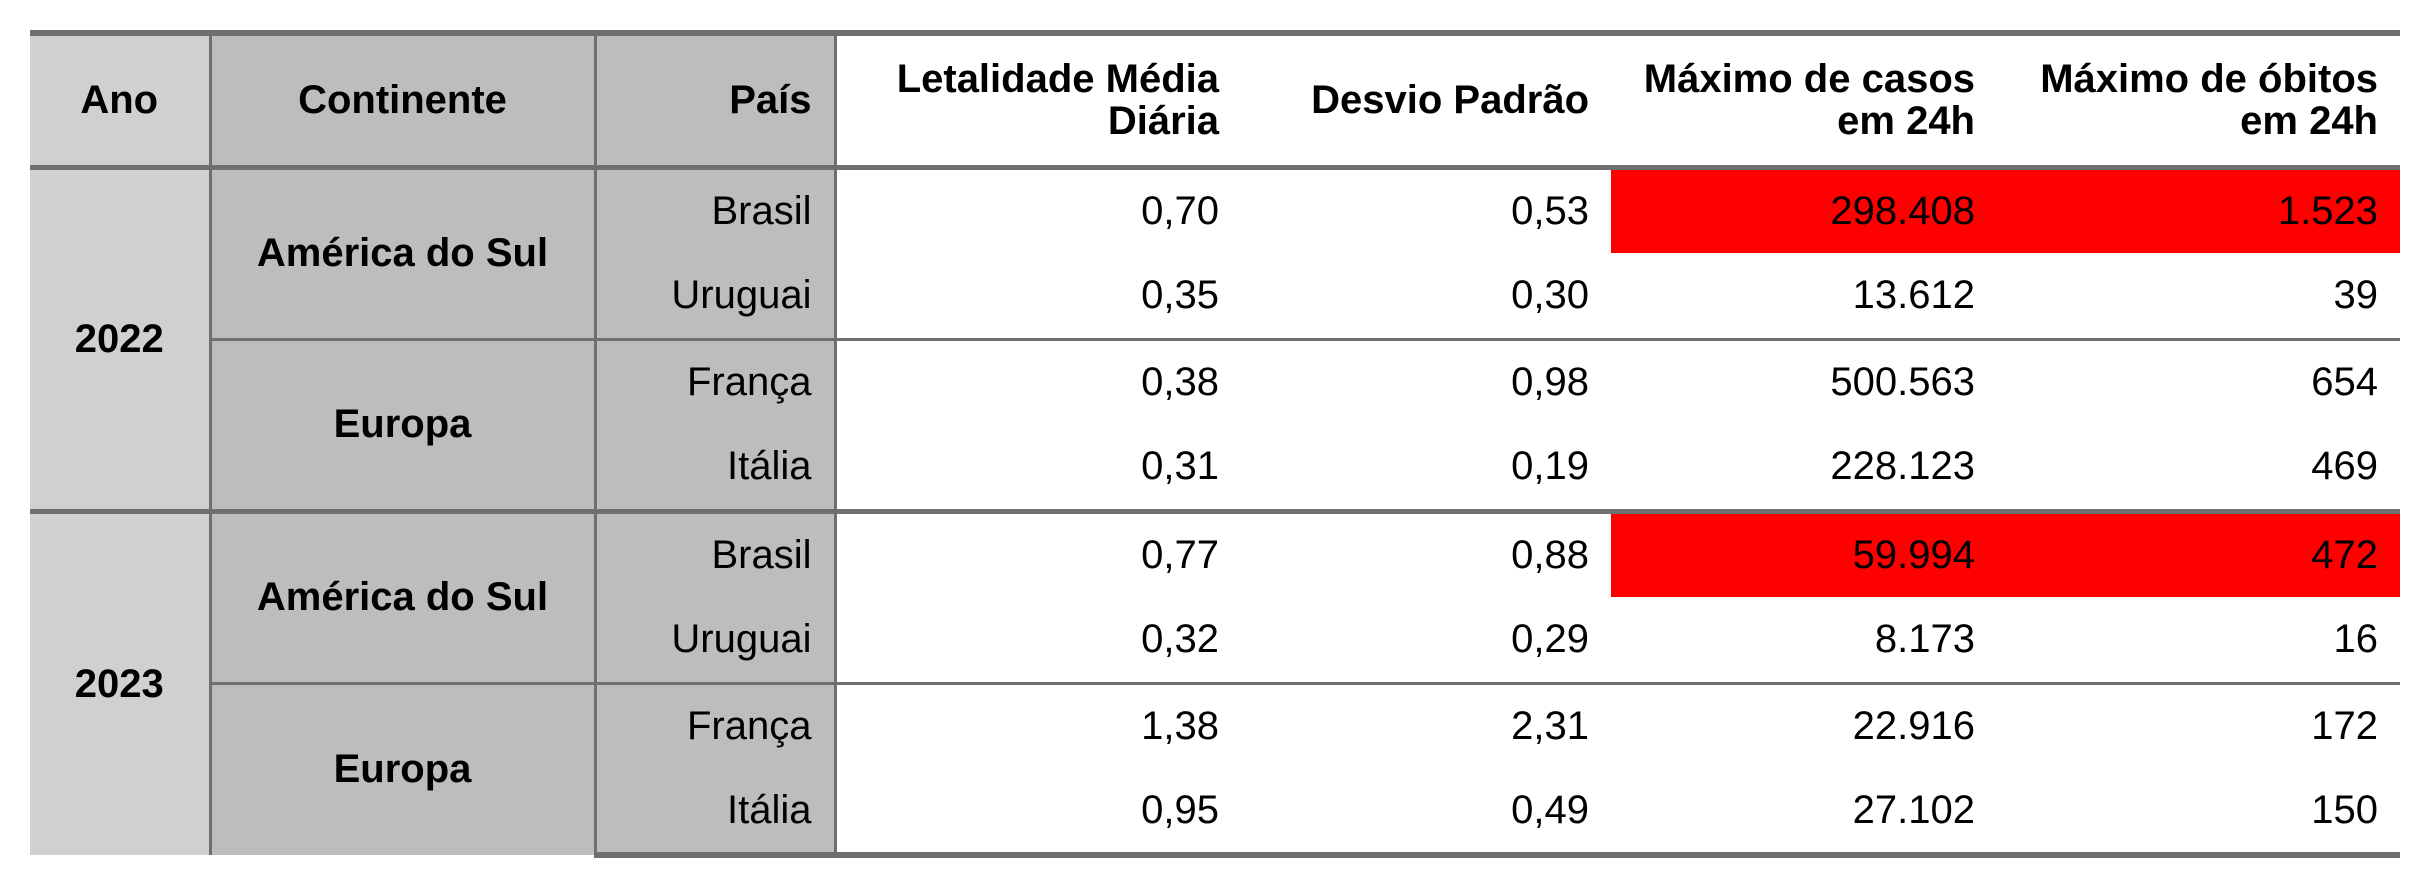 The height and width of the screenshot is (896, 2430). I want to click on table-row: Itália 0,31 0,19 228.123 469, so click(1215, 468).